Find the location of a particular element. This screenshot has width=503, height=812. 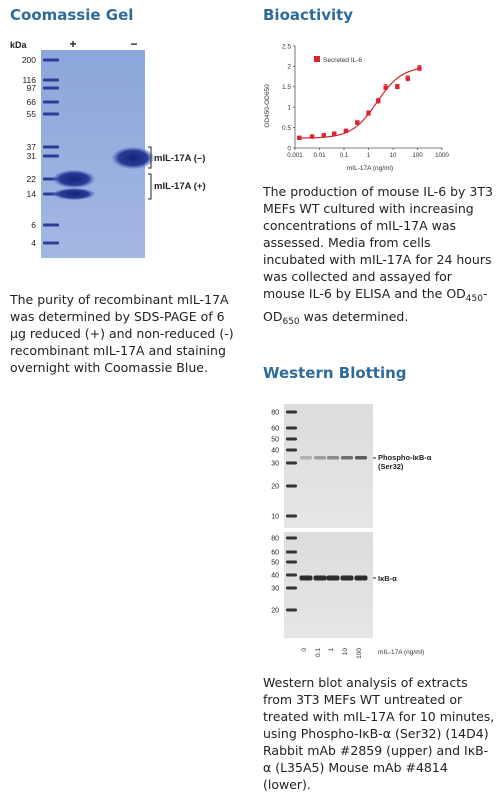

band-label-plus: mIL-17A (+) is located at coordinates (180, 186).